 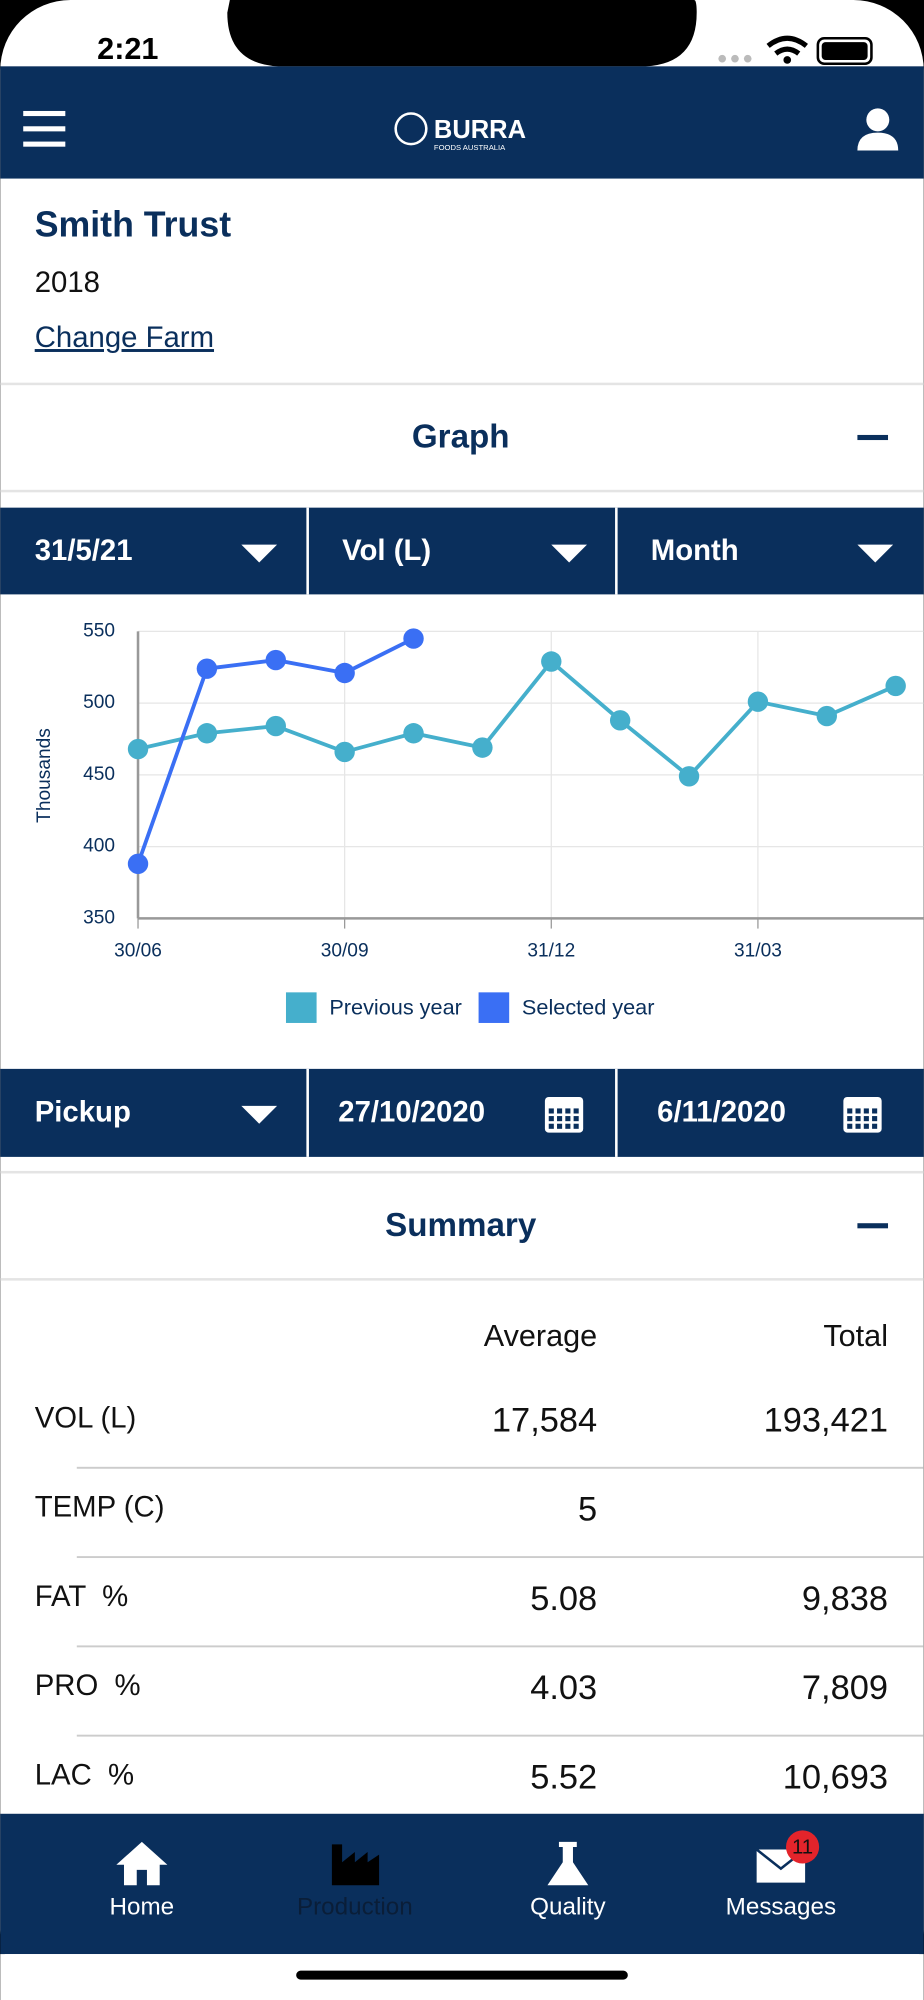 What do you see at coordinates (563, 1688) in the screenshot?
I see `average-value: 4.03` at bounding box center [563, 1688].